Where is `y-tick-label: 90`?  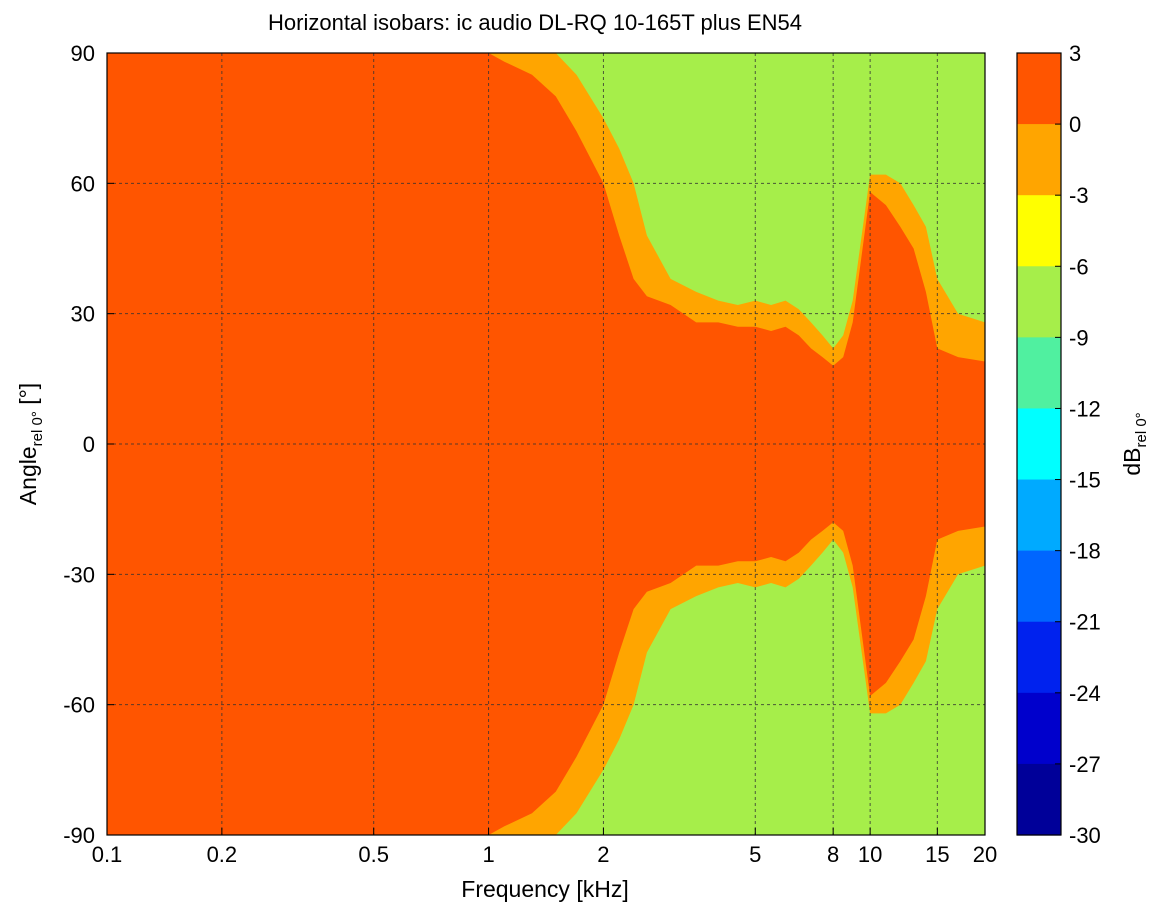
y-tick-label: 90 is located at coordinates (83, 53).